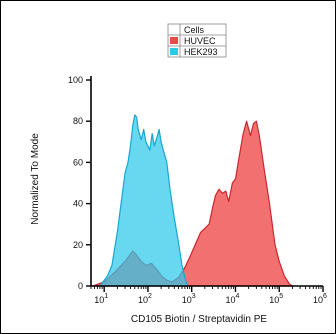 This screenshot has height=334, width=336. What do you see at coordinates (174, 40) in the screenshot?
I see `legend-swatch-huvec` at bounding box center [174, 40].